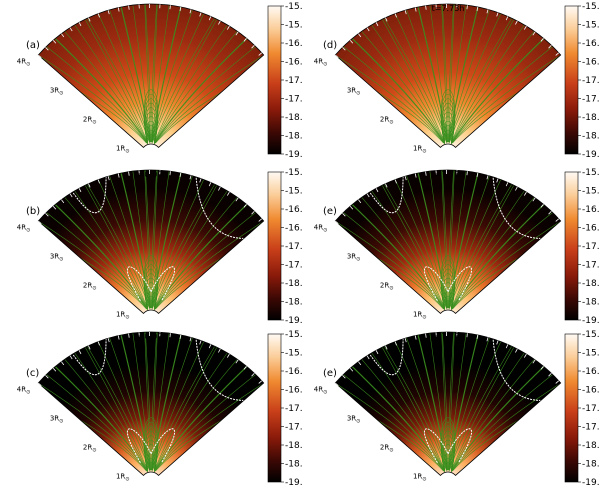 This screenshot has height=490, width=600. What do you see at coordinates (591, 428) in the screenshot?
I see `colorbar-tick-label: -17.5` at bounding box center [591, 428].